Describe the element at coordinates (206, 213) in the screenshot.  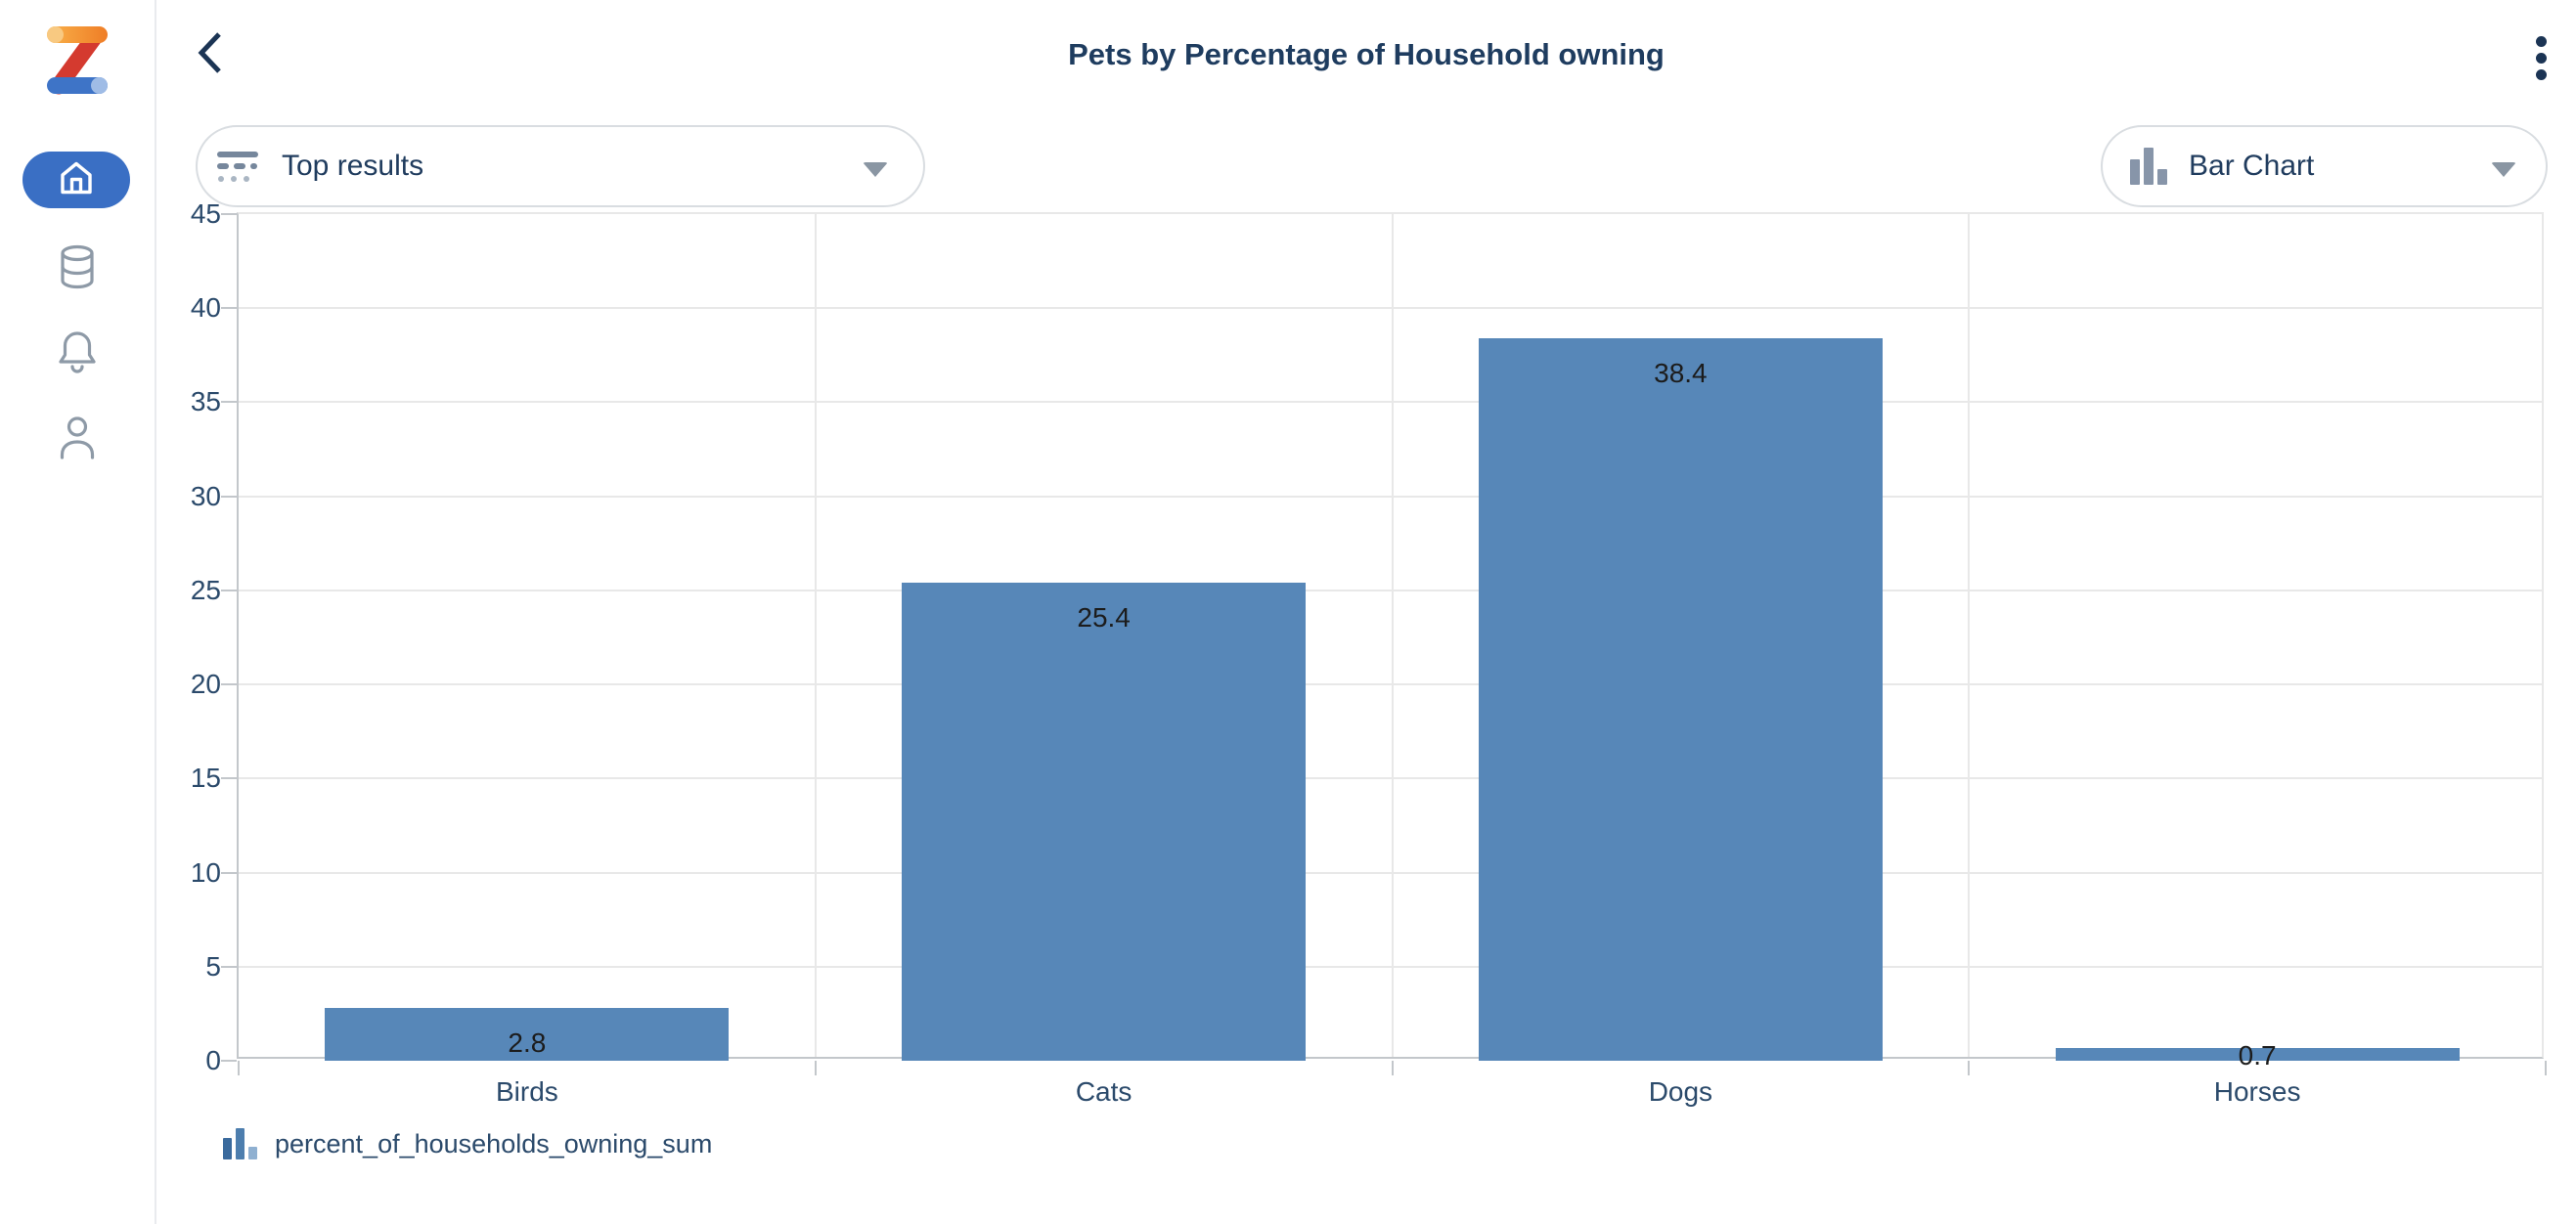
I see `y-axis-tick-label: 45` at that location.